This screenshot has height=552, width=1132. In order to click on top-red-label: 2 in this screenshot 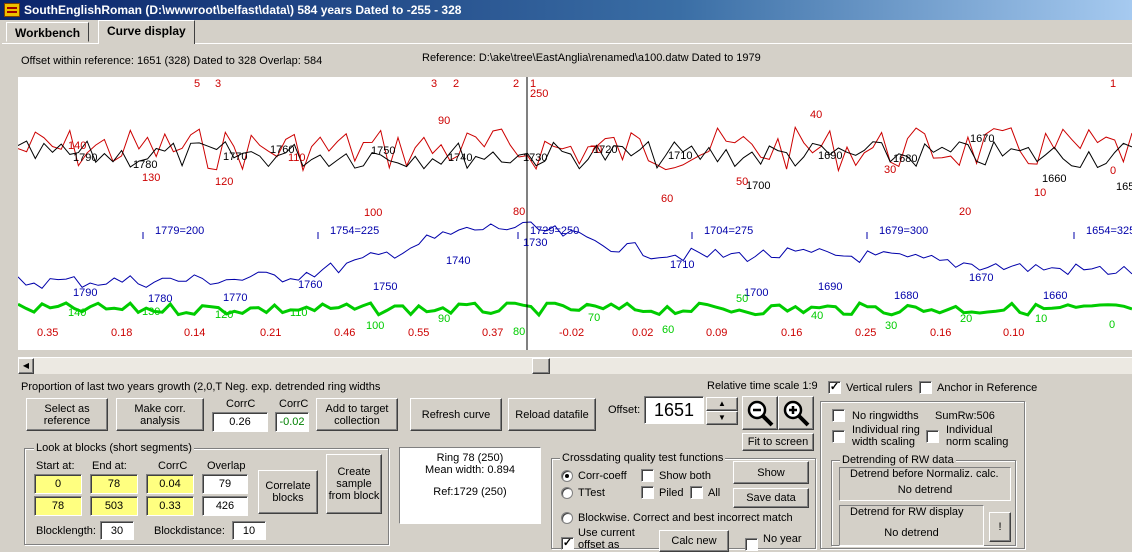, I will do `click(516, 84)`.